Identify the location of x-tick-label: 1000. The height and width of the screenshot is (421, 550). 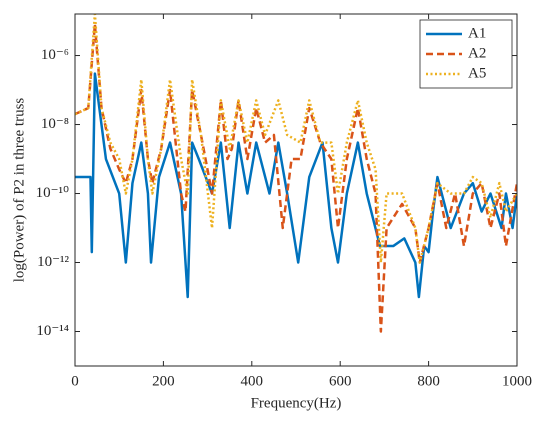
(517, 381).